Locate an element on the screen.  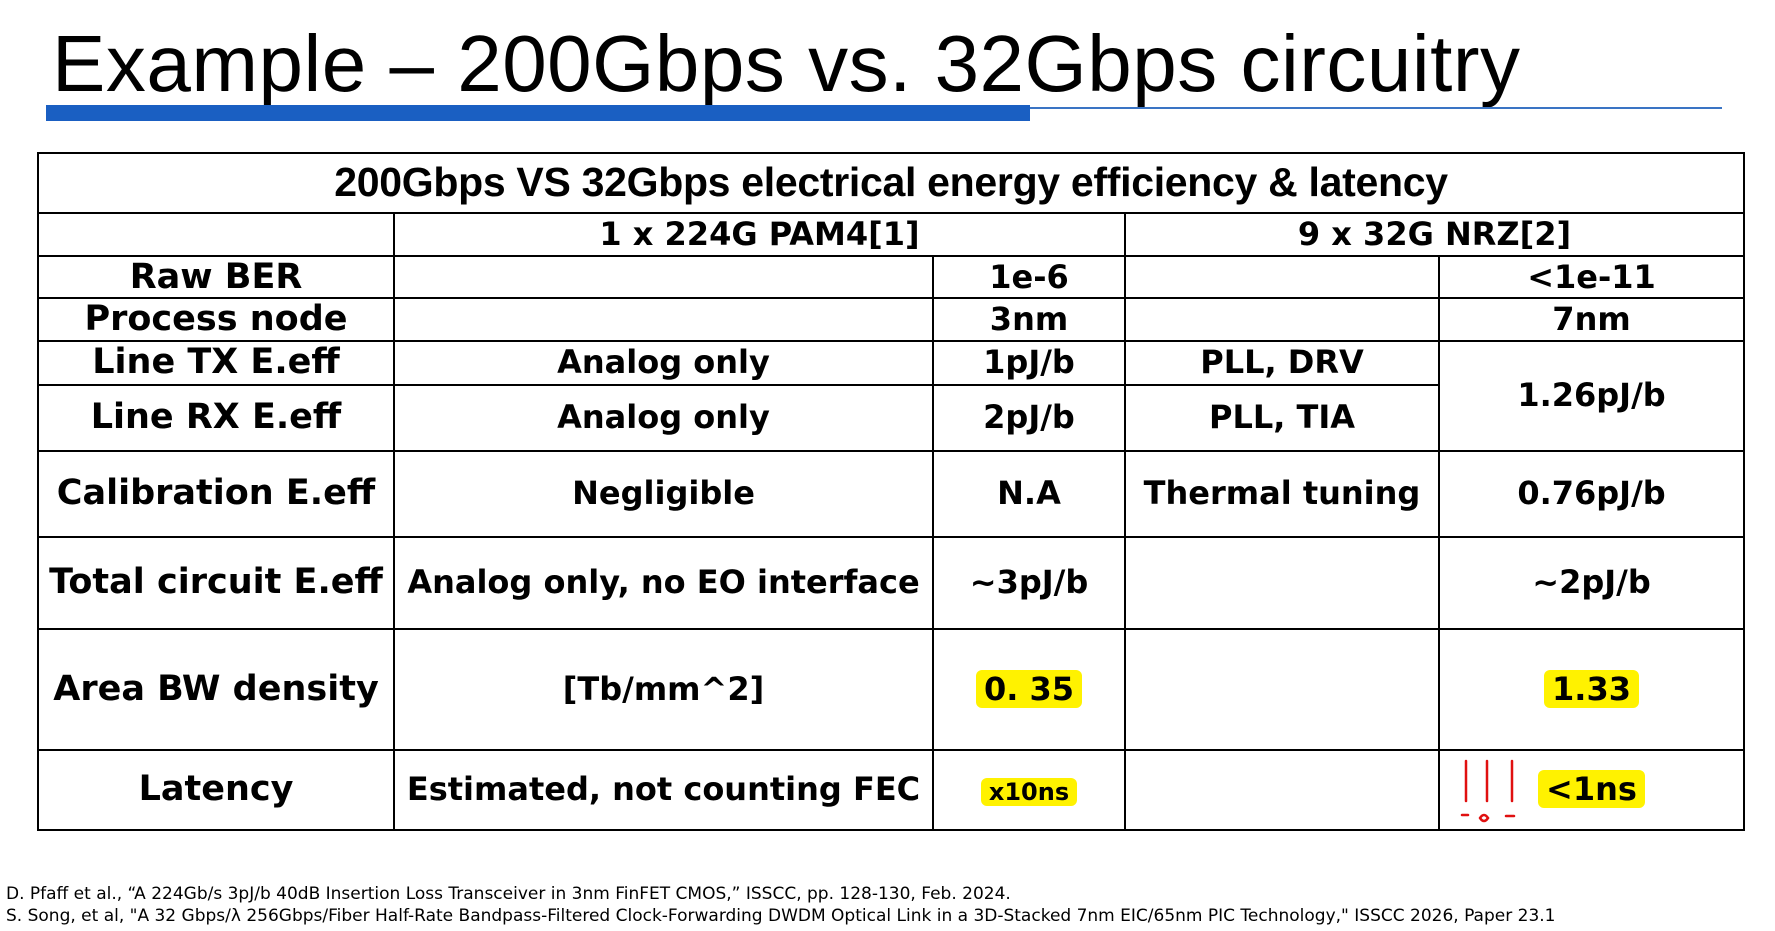
highlighted-value: 1.33 is located at coordinates (1591, 688).